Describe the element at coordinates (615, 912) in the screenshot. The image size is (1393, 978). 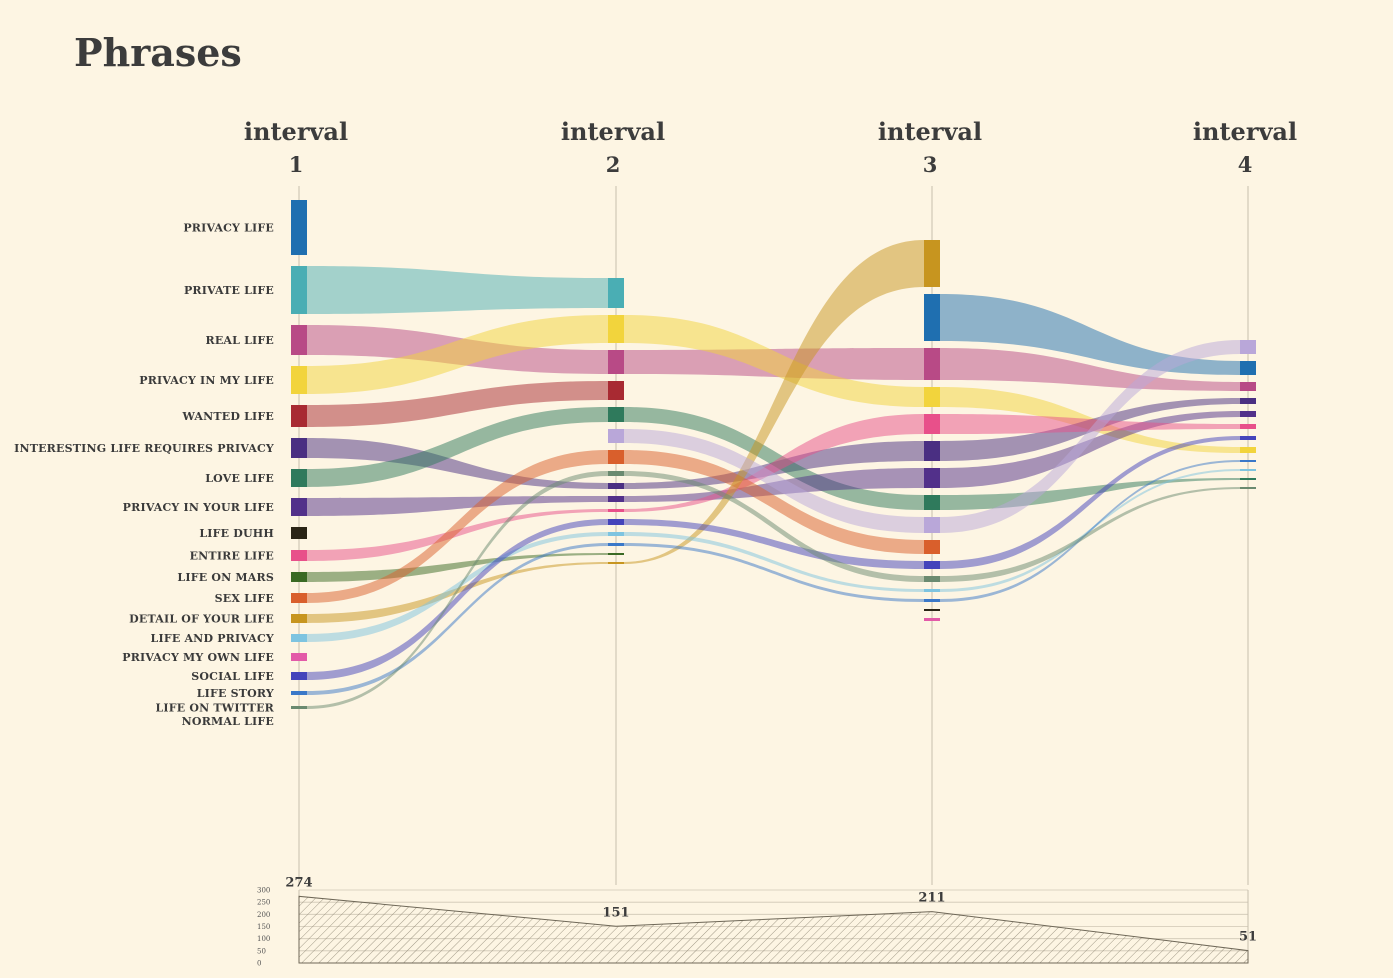
I see `totals-value-label: 151` at that location.